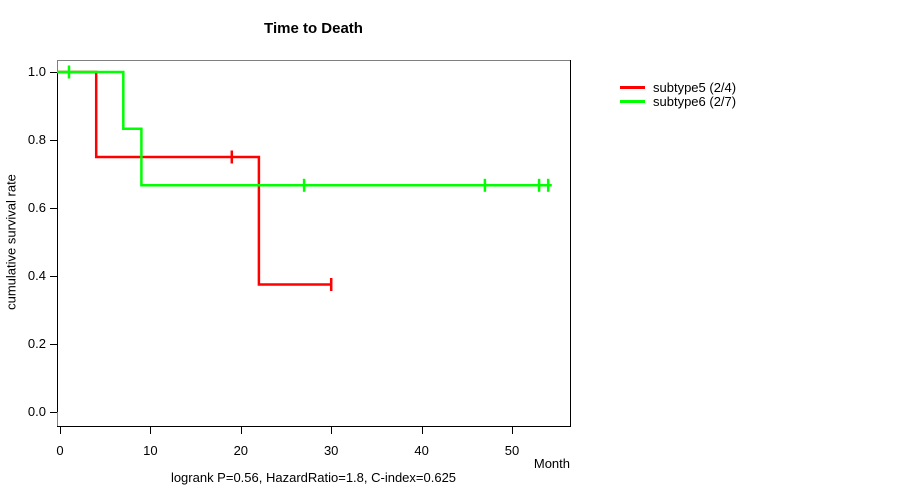 This screenshot has height=500, width=900. Describe the element at coordinates (36, 207) in the screenshot. I see `y-tick-label: 0.6` at that location.